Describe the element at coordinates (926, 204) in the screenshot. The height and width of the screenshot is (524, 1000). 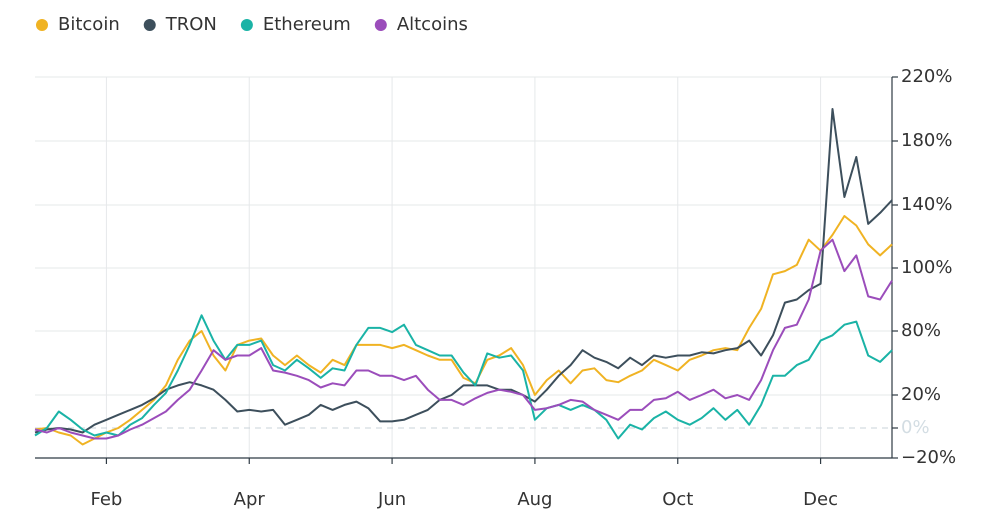
I see `y-tick-label: 140%` at that location.